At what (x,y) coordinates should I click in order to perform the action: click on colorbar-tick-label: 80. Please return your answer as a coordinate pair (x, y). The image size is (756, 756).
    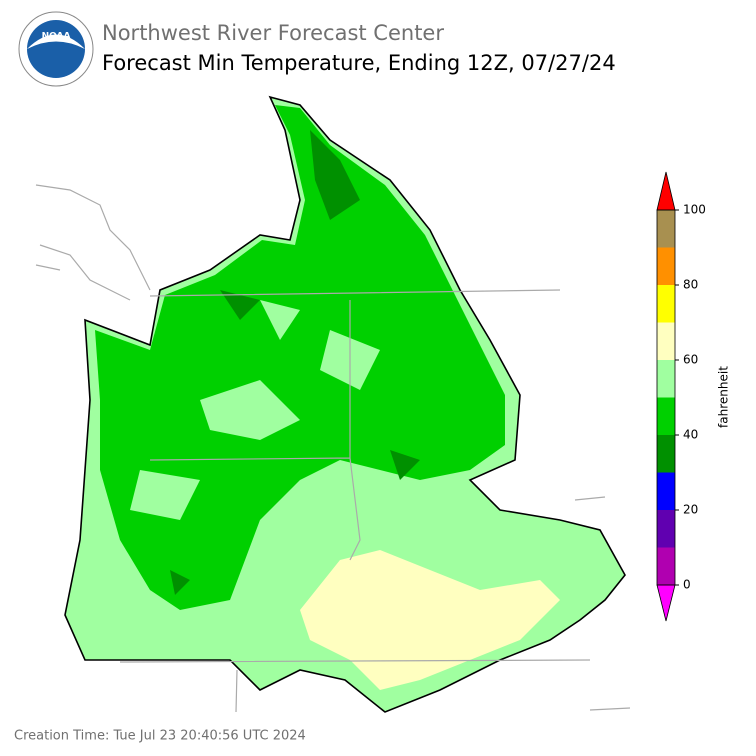
    Looking at the image, I should click on (690, 285).